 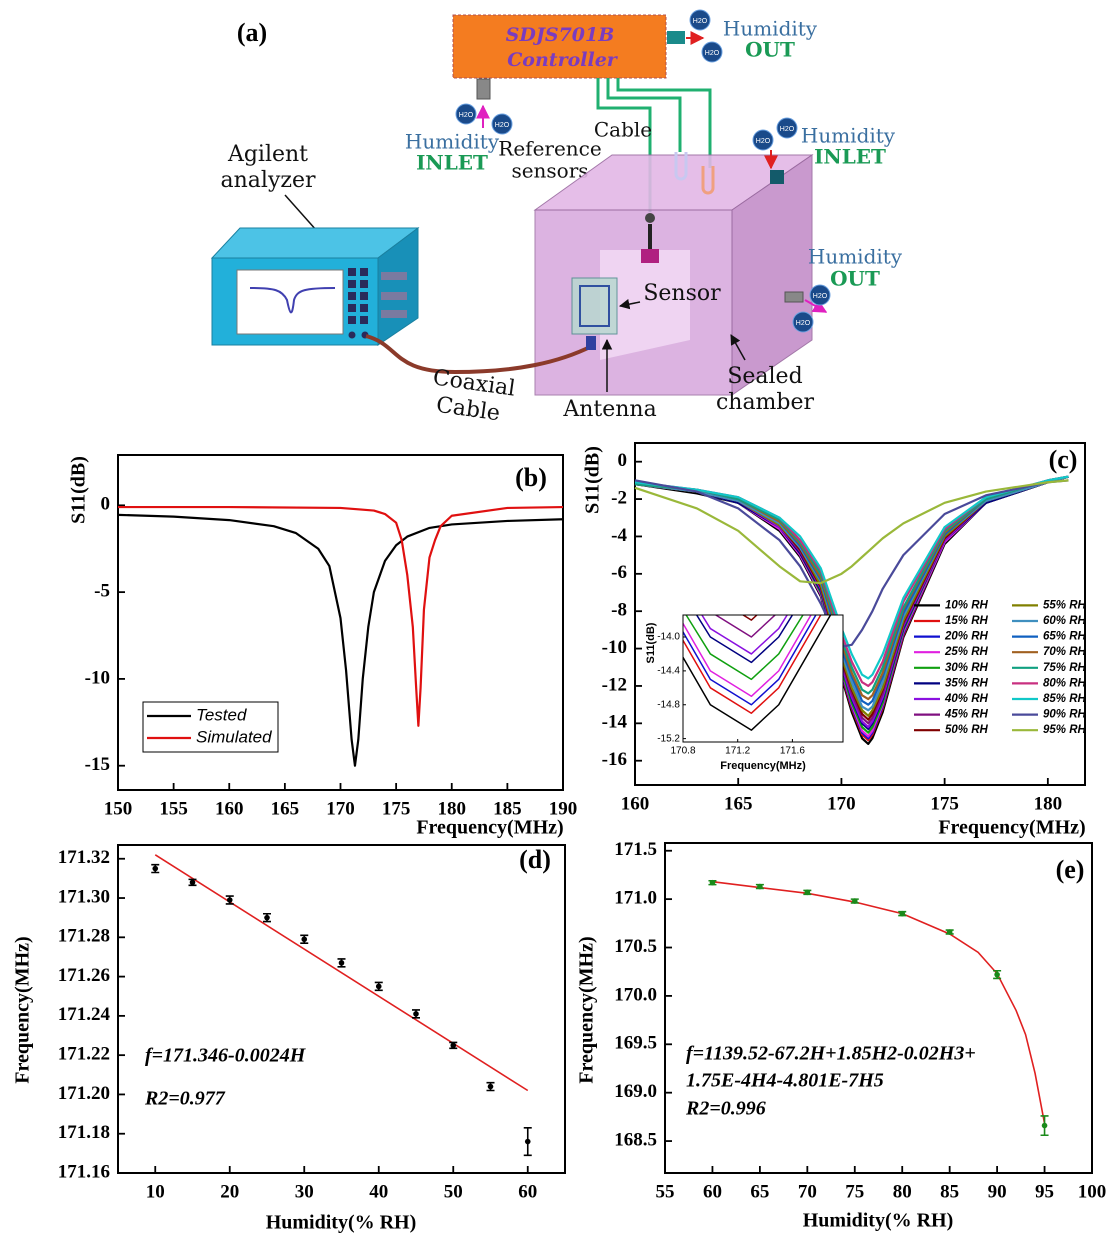 I want to click on controller-box, so click(x=559, y=46).